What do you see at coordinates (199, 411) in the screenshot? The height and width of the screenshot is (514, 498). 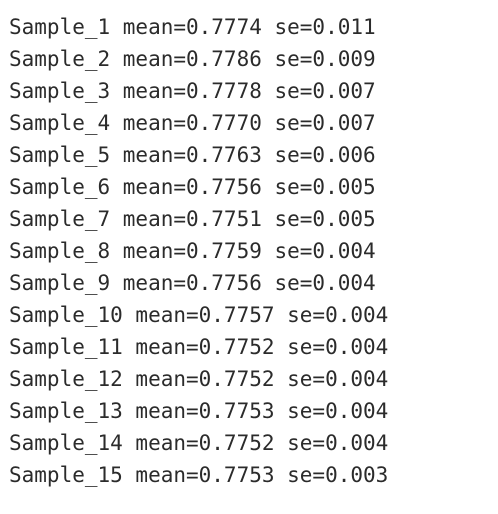 I see `output-line: Sample_13 mean=0.7753 se=0.004` at bounding box center [199, 411].